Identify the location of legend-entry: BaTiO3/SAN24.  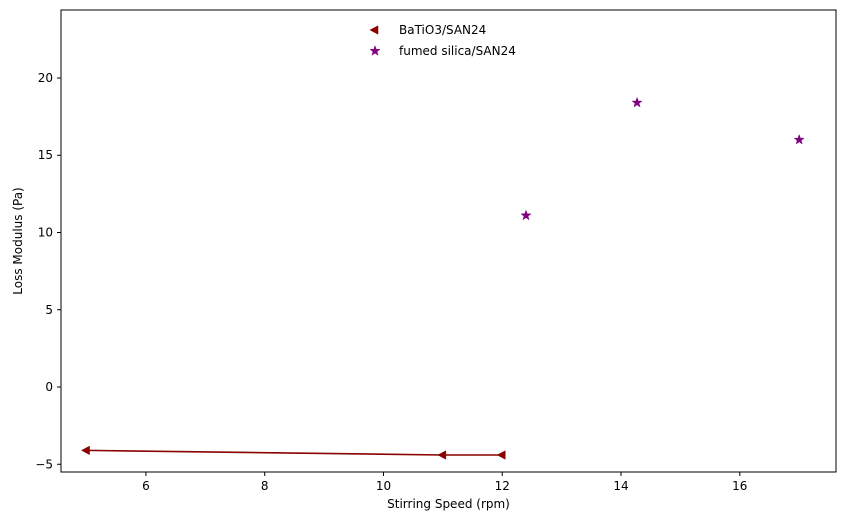
(442, 30).